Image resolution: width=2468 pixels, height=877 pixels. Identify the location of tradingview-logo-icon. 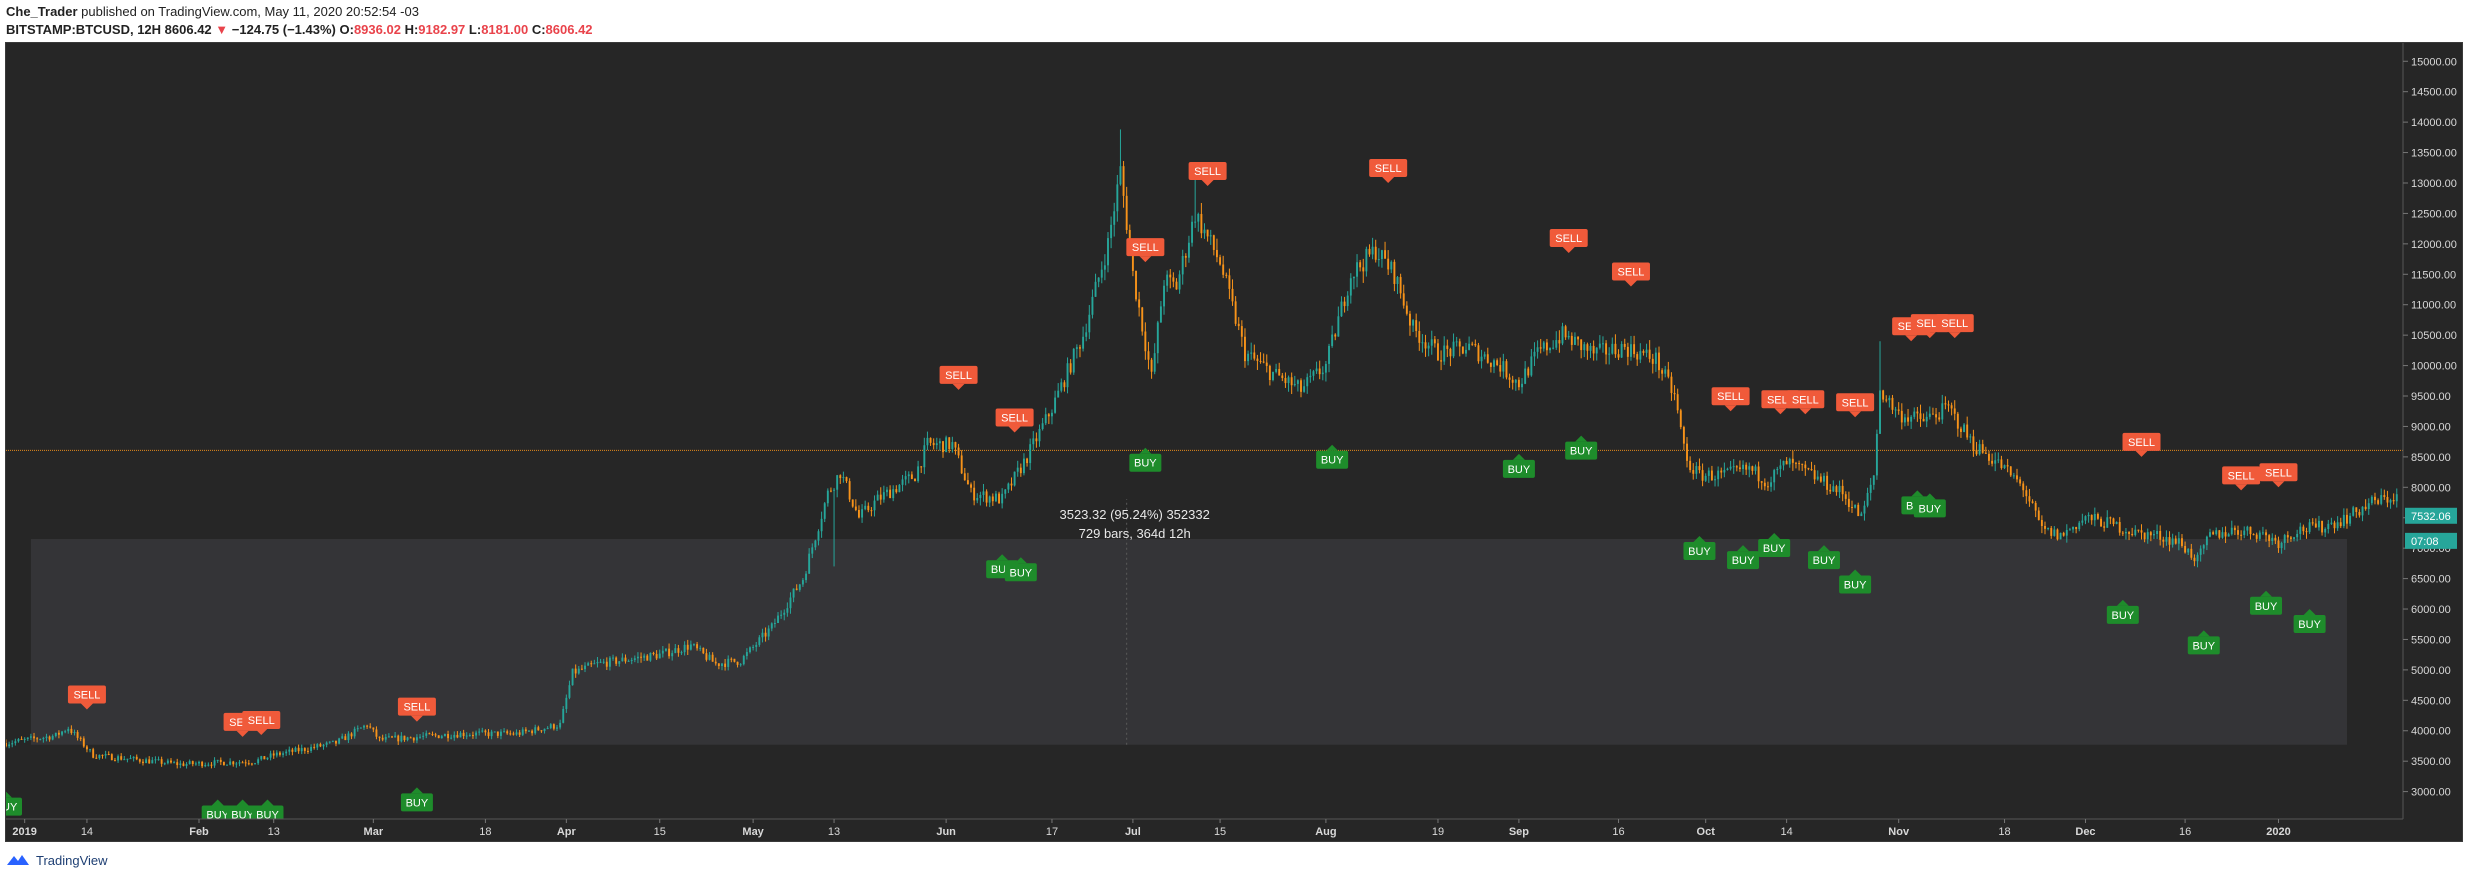
(18, 860).